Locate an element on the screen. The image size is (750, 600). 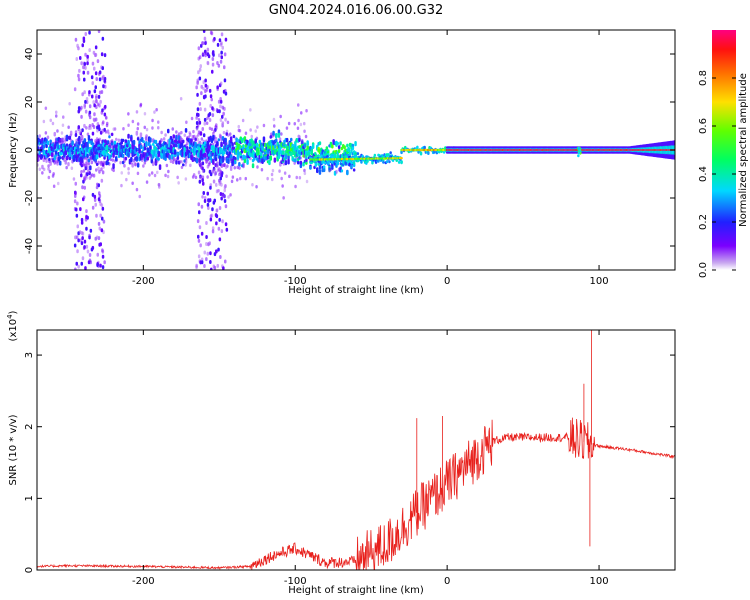
colorbar-tick-label: 0.2 is located at coordinates (703, 222).